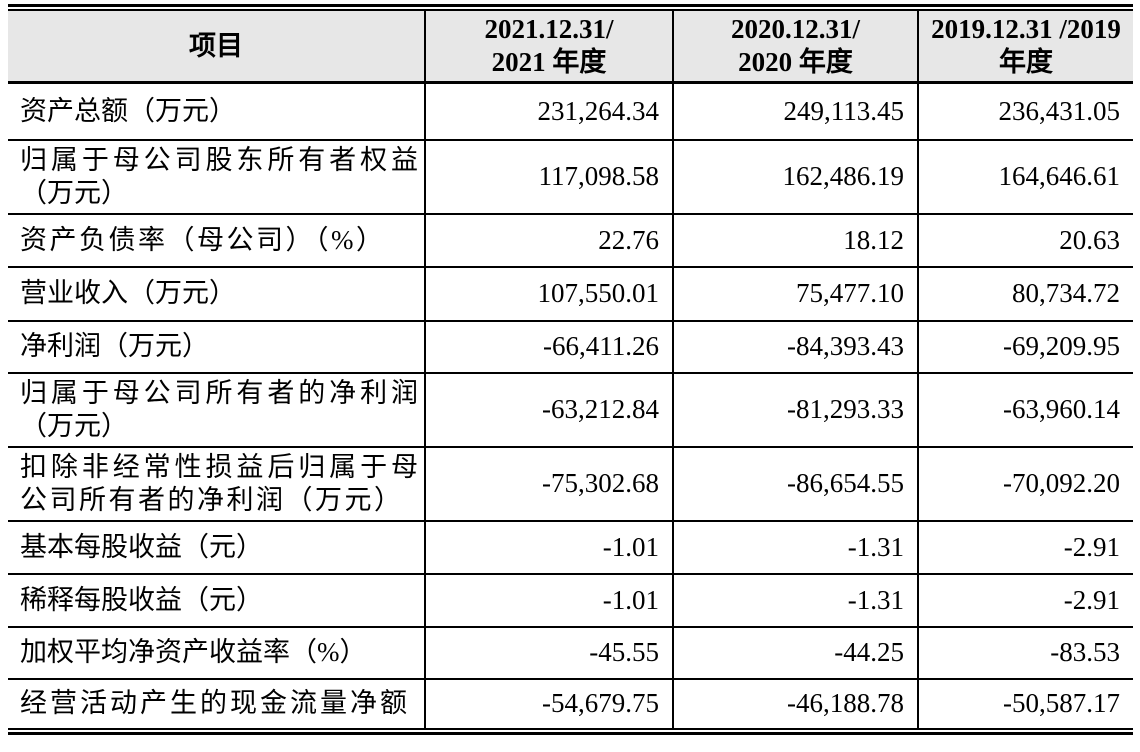  I want to click on row-label-cell: 资产总额（万元）, so click(216, 111).